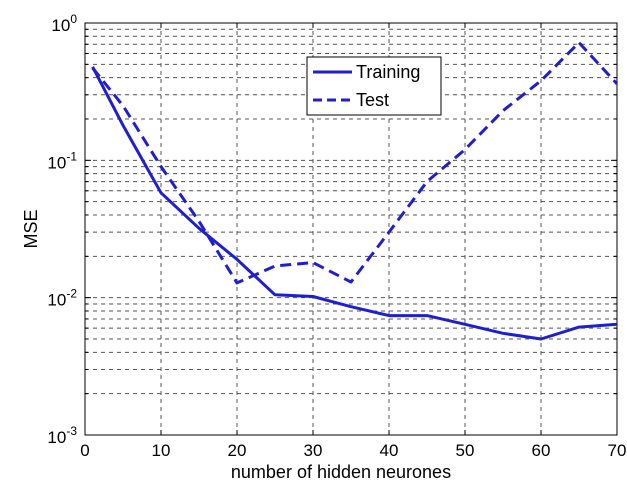  What do you see at coordinates (617, 450) in the screenshot?
I see `x-tick-label: 70` at bounding box center [617, 450].